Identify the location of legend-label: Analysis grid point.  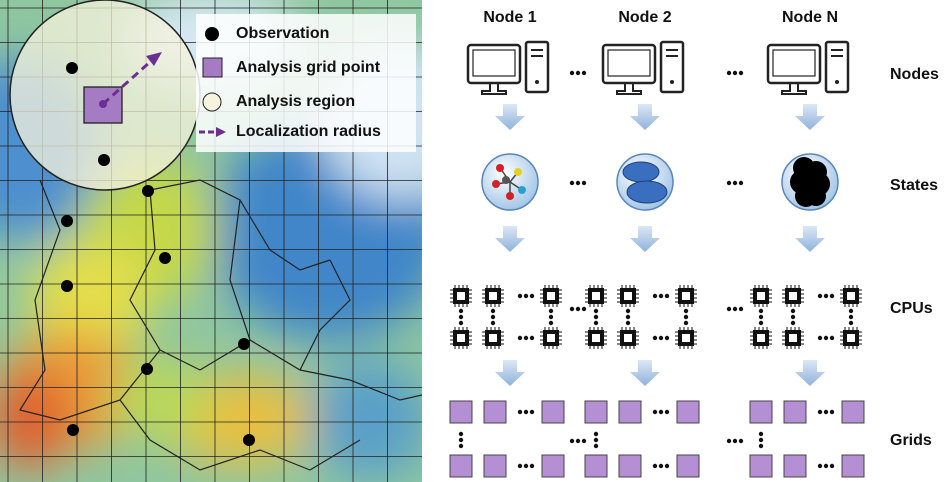
(308, 67).